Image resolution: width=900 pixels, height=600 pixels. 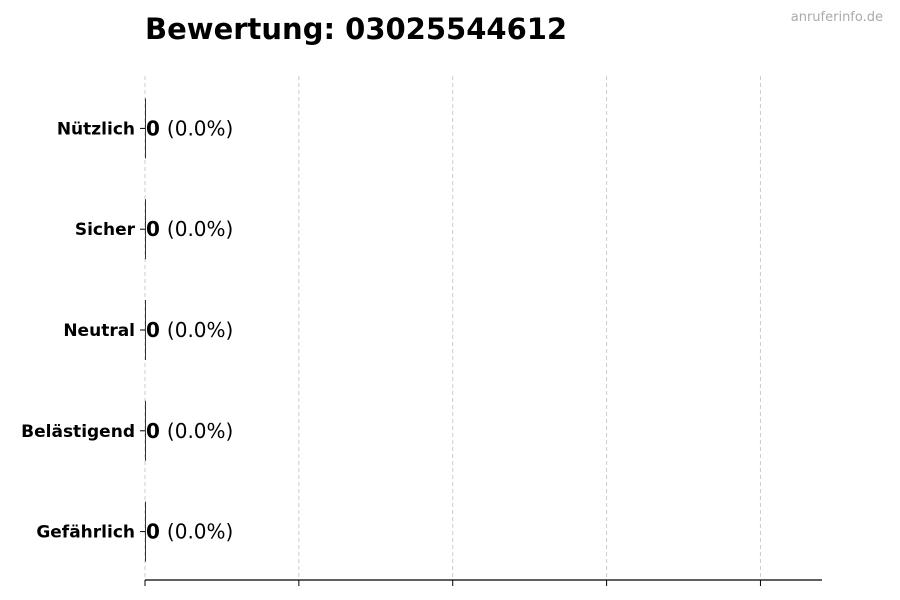 What do you see at coordinates (99, 331) in the screenshot?
I see `category-label: Neutral` at bounding box center [99, 331].